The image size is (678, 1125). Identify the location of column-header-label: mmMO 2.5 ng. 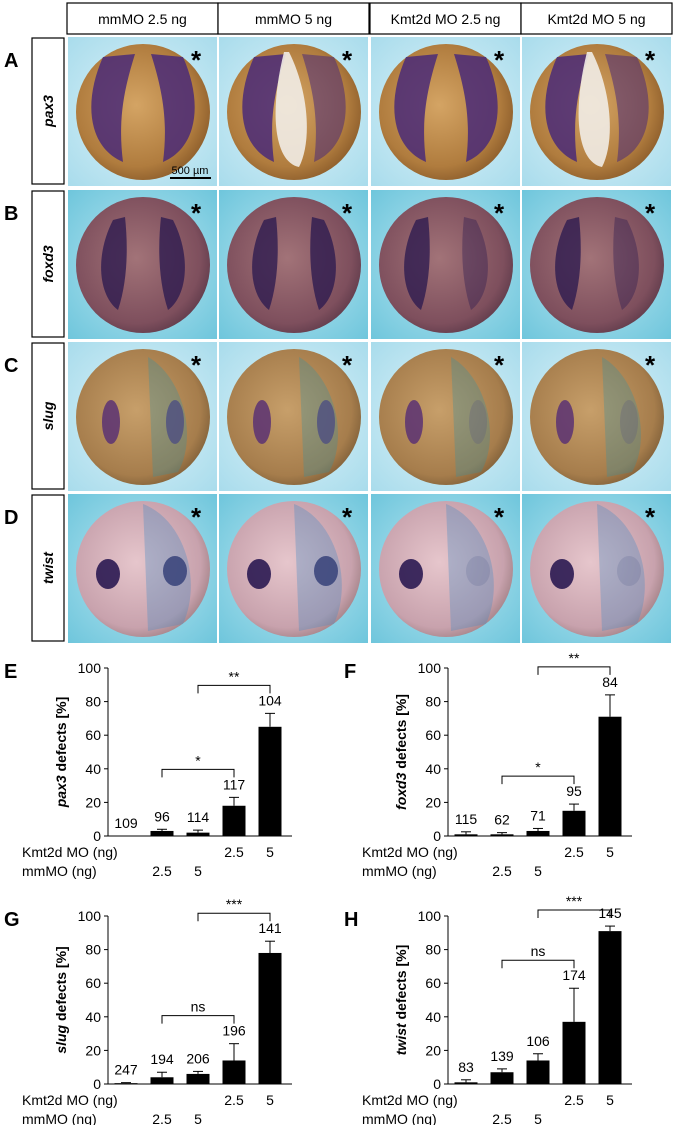
(142, 19).